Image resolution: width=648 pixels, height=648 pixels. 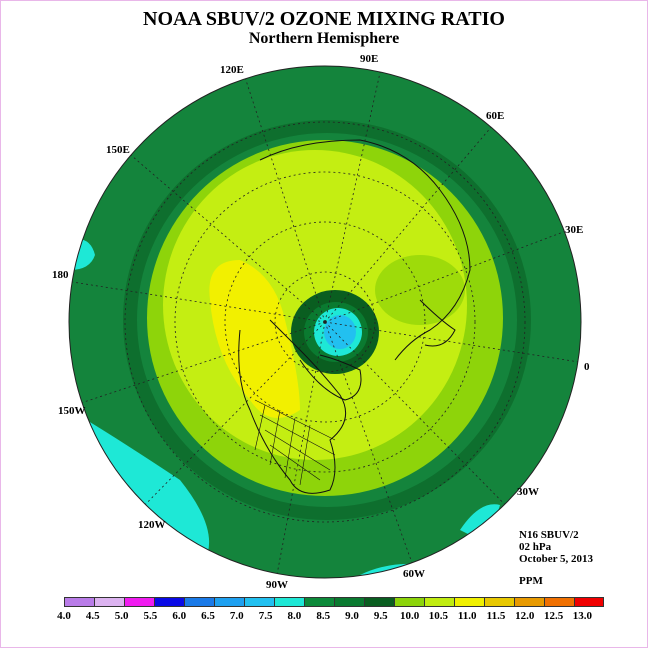 I want to click on label-90W: 90W, so click(x=277, y=585).